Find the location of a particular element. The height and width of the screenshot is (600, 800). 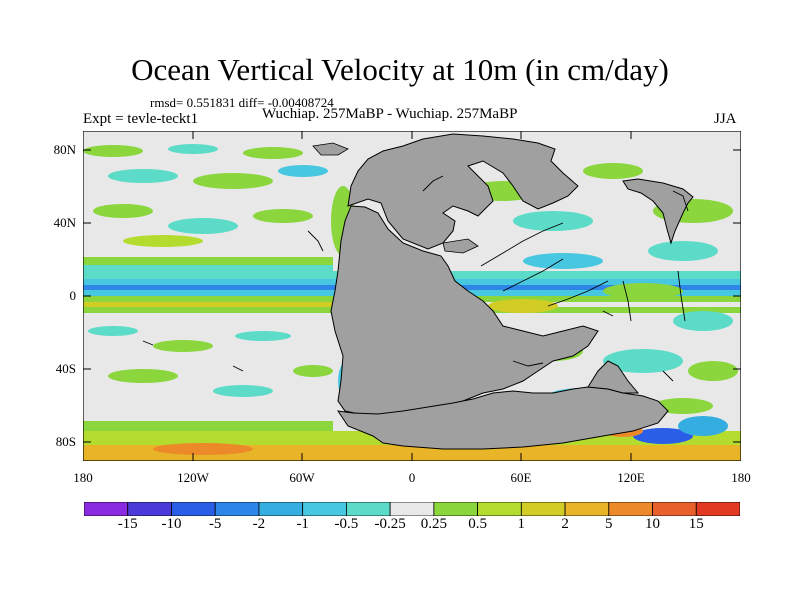

colorbar-label: 0.25 is located at coordinates (434, 524).